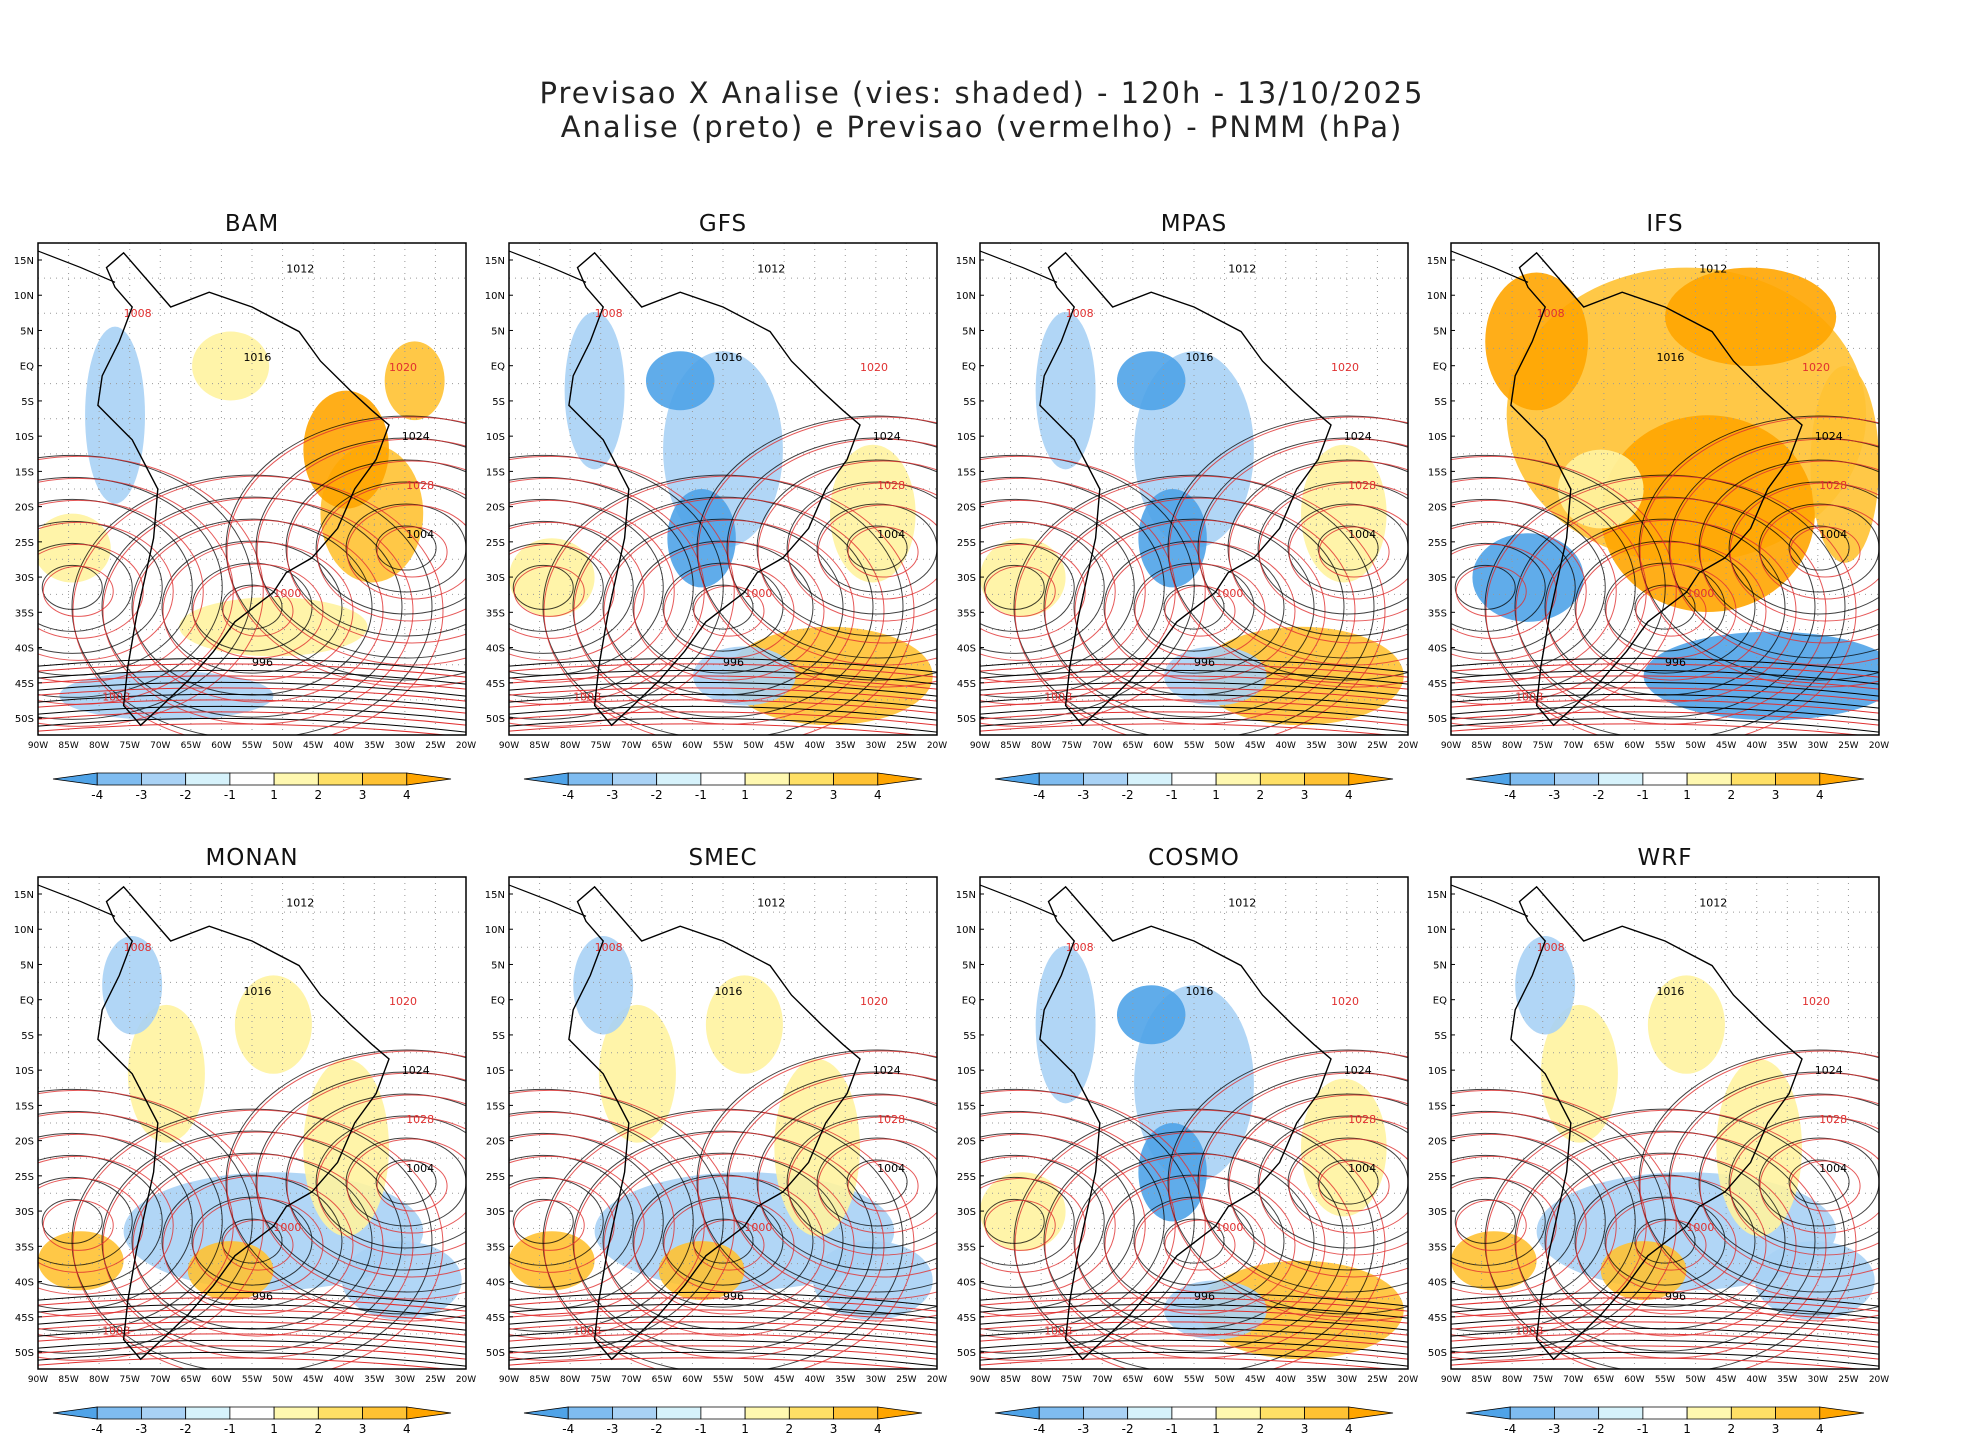 The height and width of the screenshot is (1436, 1964). Describe the element at coordinates (24, 1353) in the screenshot. I see `lat-tick-label: 50S` at that location.